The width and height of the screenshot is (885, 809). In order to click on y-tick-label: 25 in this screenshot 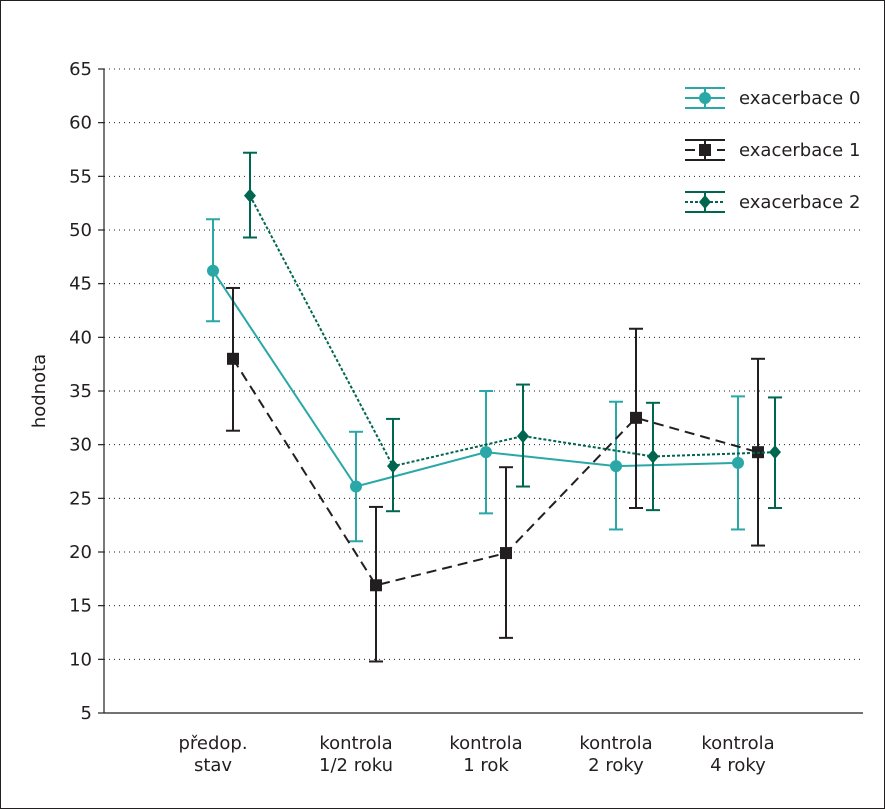, I will do `click(80, 498)`.